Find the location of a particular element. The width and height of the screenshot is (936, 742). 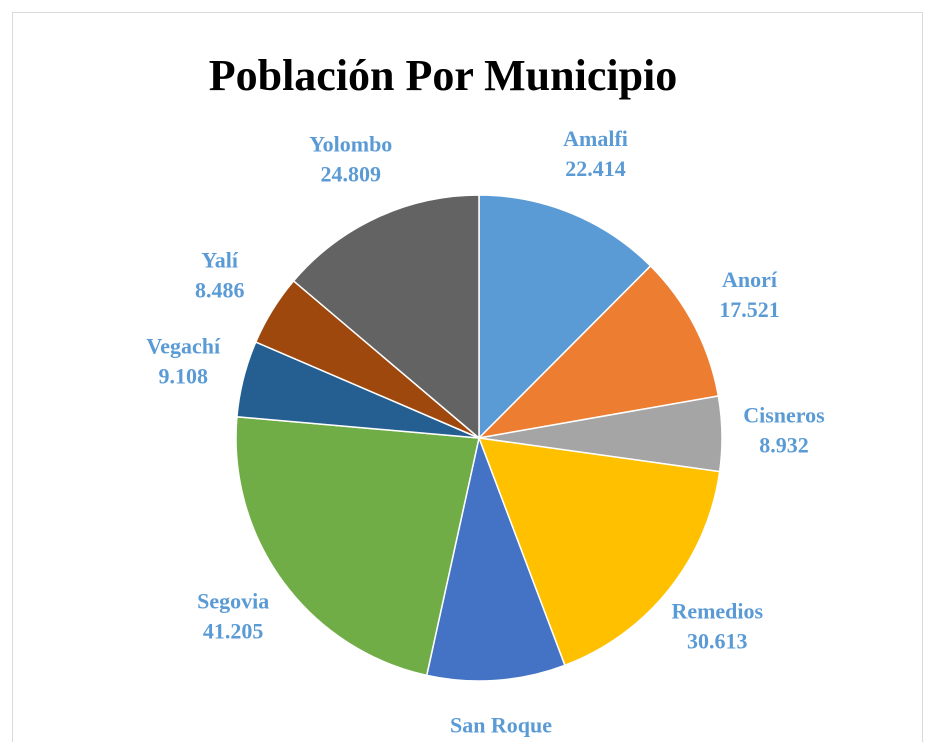

chart-title: Población Por Municipio is located at coordinates (443, 75).